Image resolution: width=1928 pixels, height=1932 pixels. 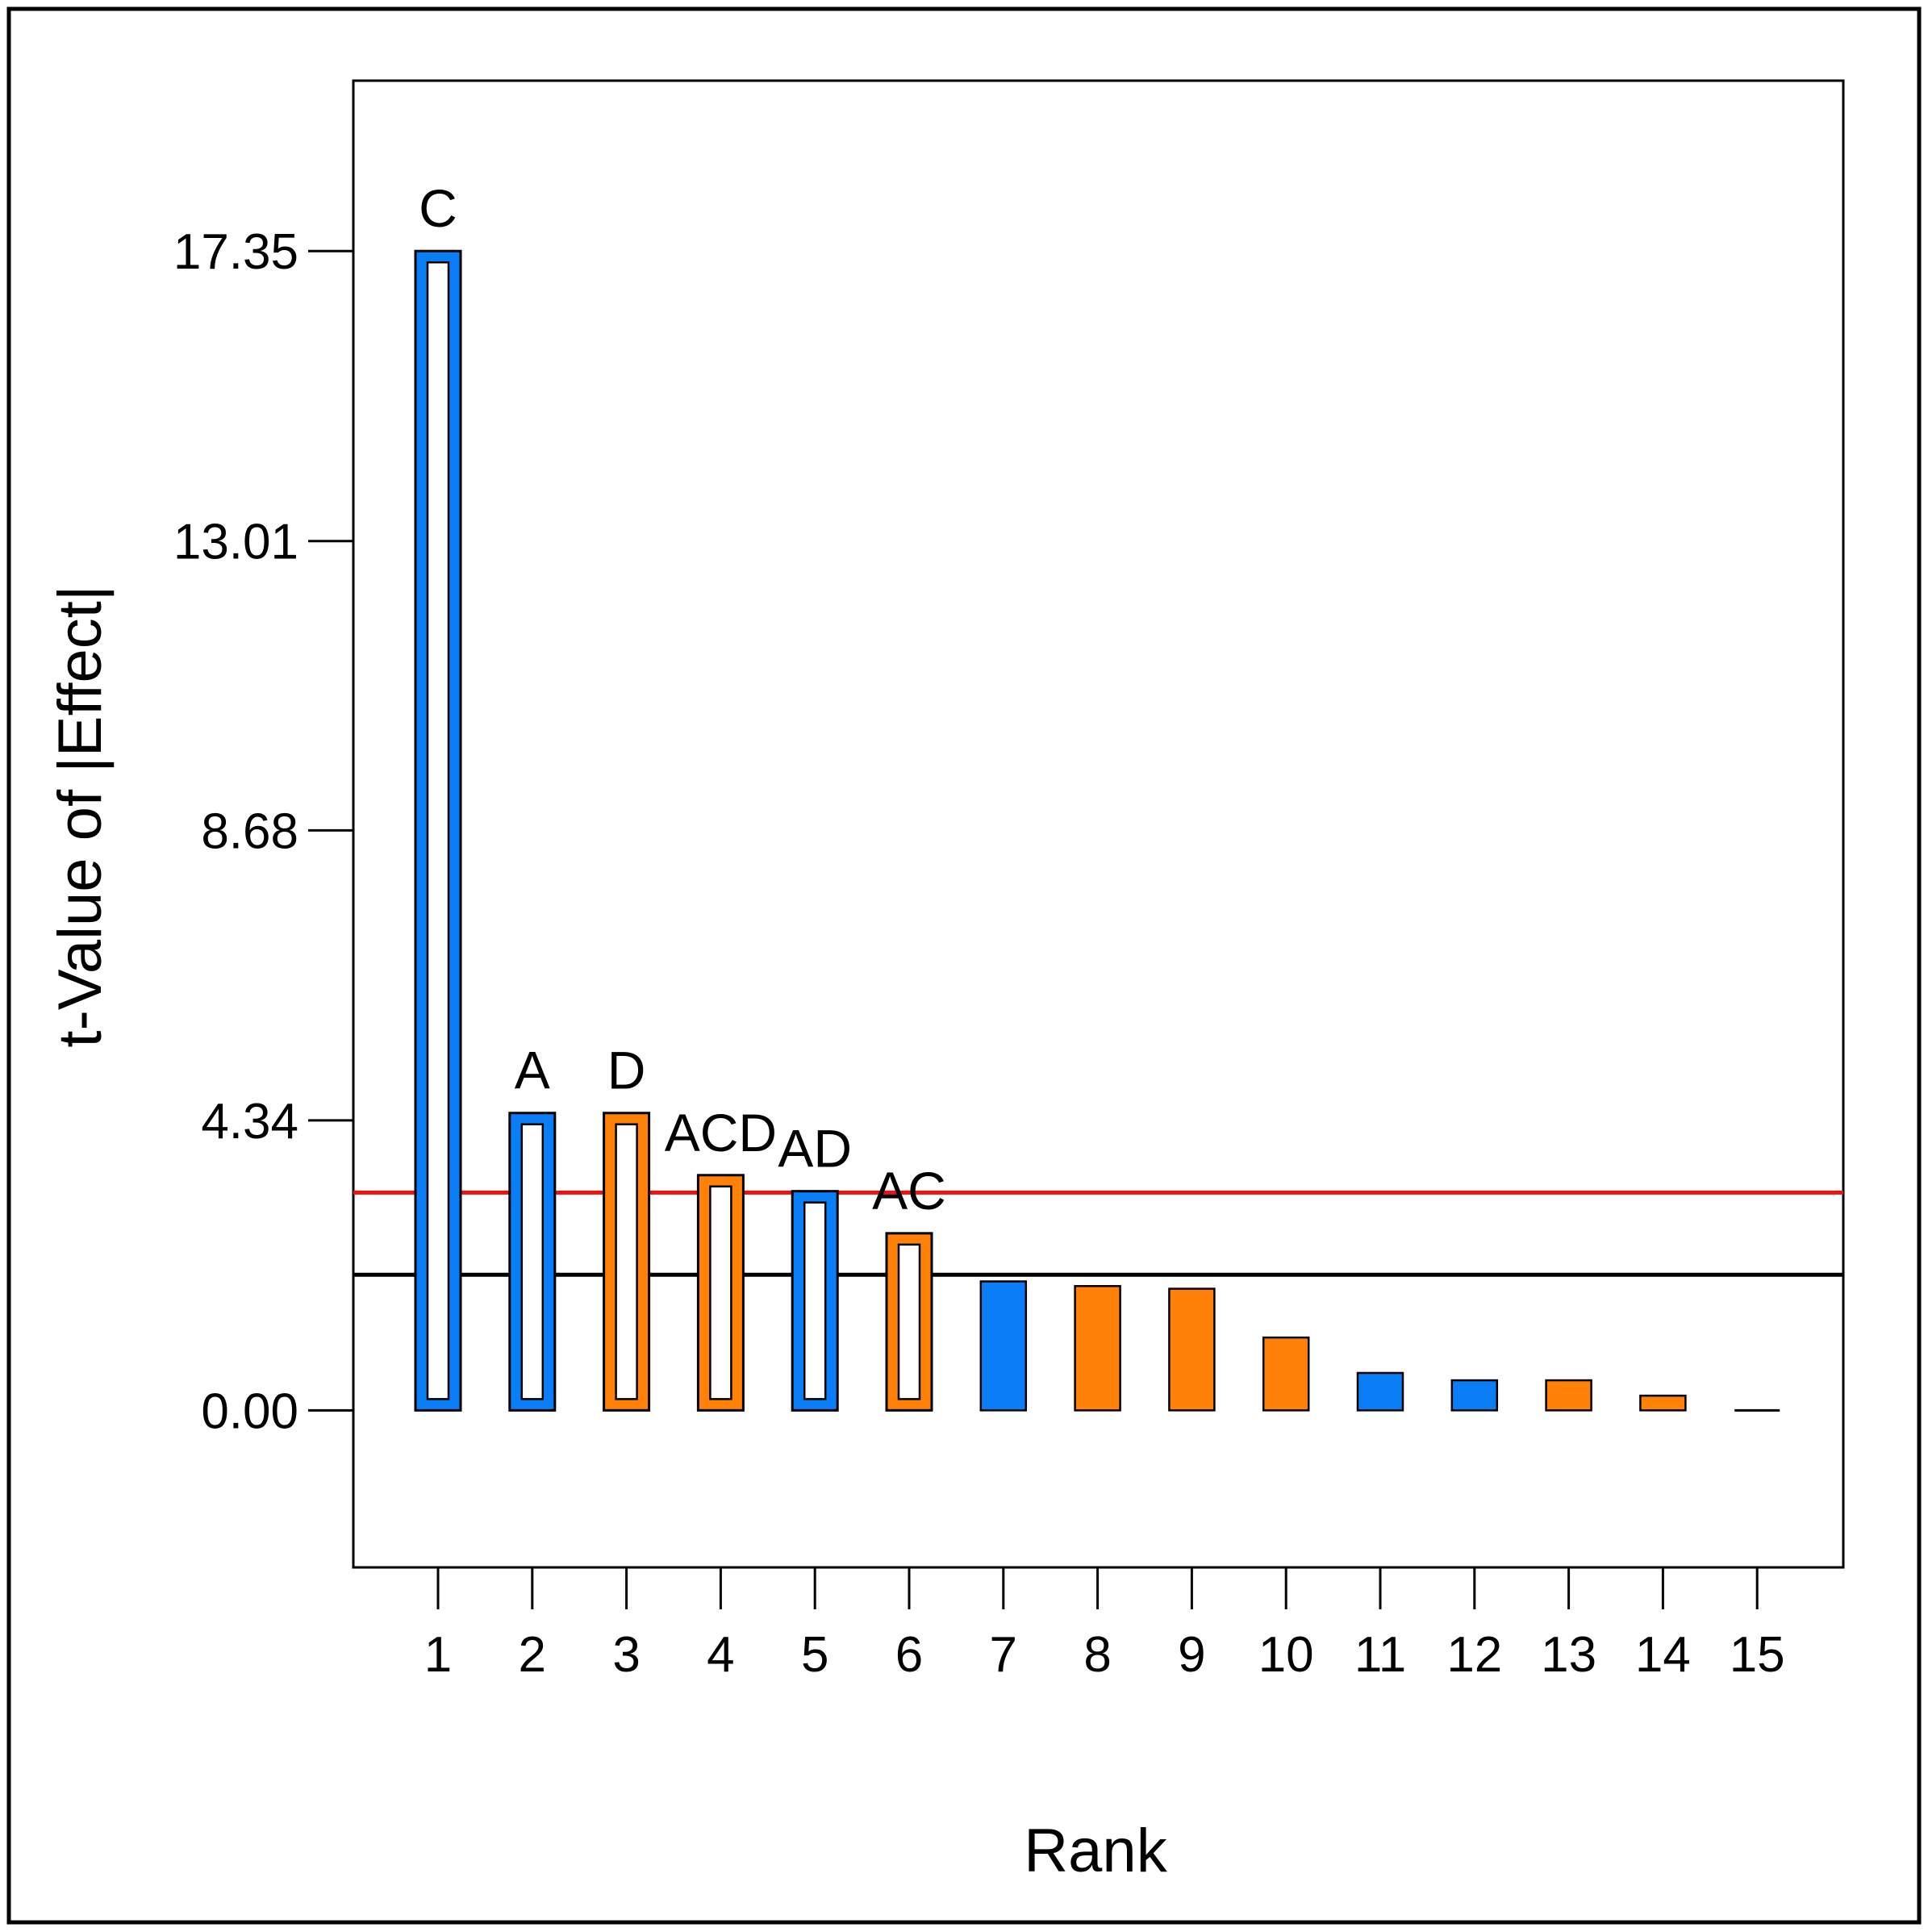 What do you see at coordinates (815, 1149) in the screenshot?
I see `bar-label: AD` at bounding box center [815, 1149].